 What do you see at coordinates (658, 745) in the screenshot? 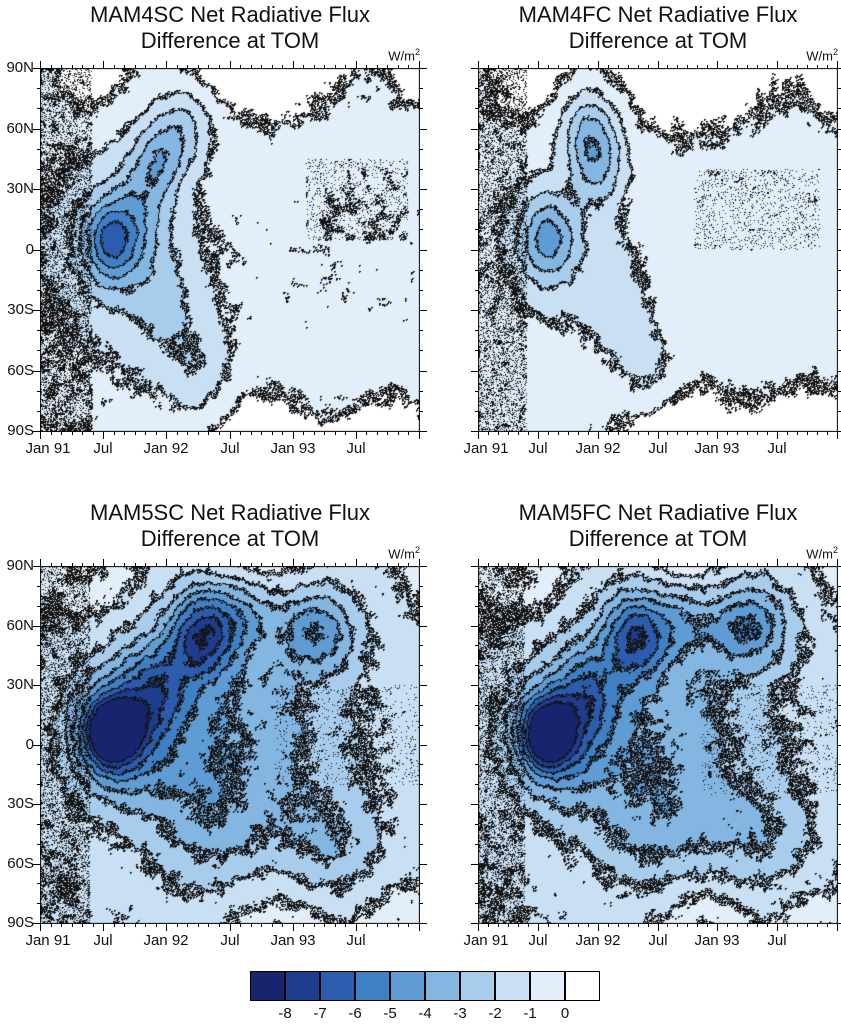
I see `contour-plot-mam5fc` at bounding box center [658, 745].